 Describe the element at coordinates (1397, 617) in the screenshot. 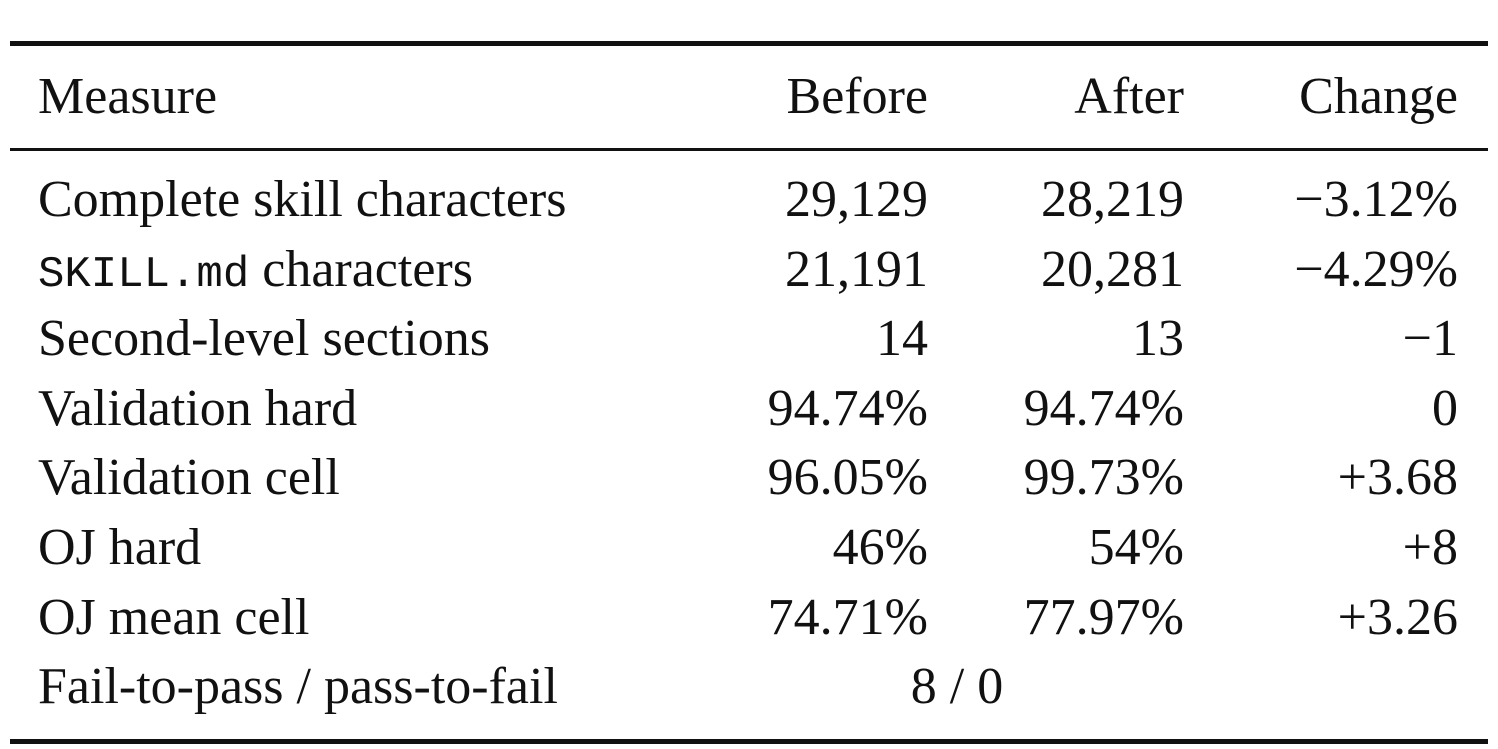

I see `data-cell: +3.26` at that location.